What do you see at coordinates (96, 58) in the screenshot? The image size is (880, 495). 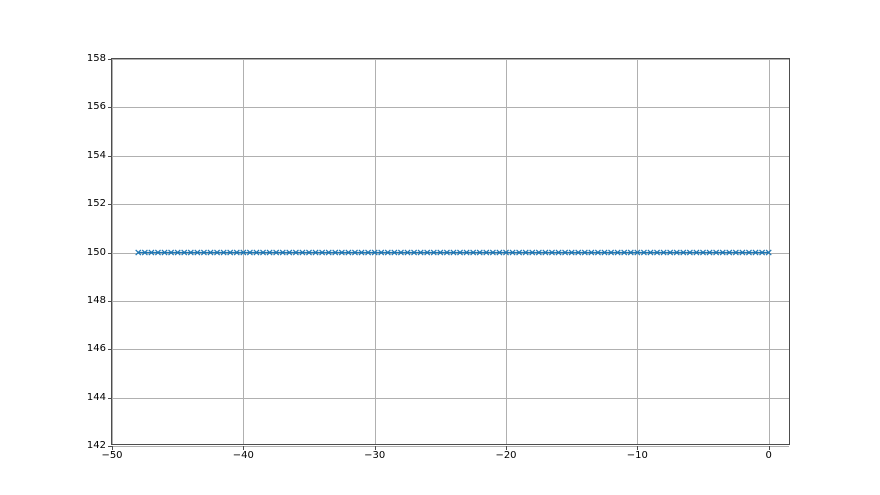 I see `y-tick-label: 158` at bounding box center [96, 58].